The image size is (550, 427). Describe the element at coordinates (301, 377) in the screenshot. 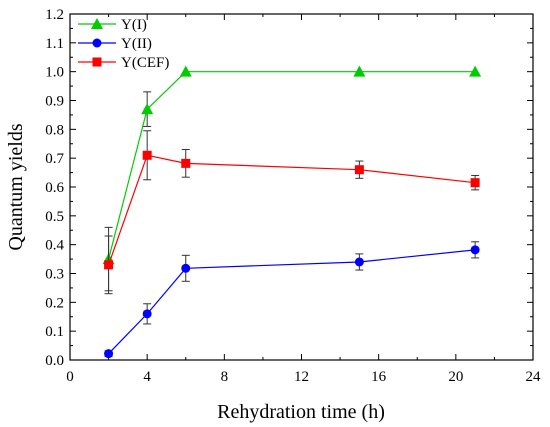

I see `x-tick-label: 12` at that location.